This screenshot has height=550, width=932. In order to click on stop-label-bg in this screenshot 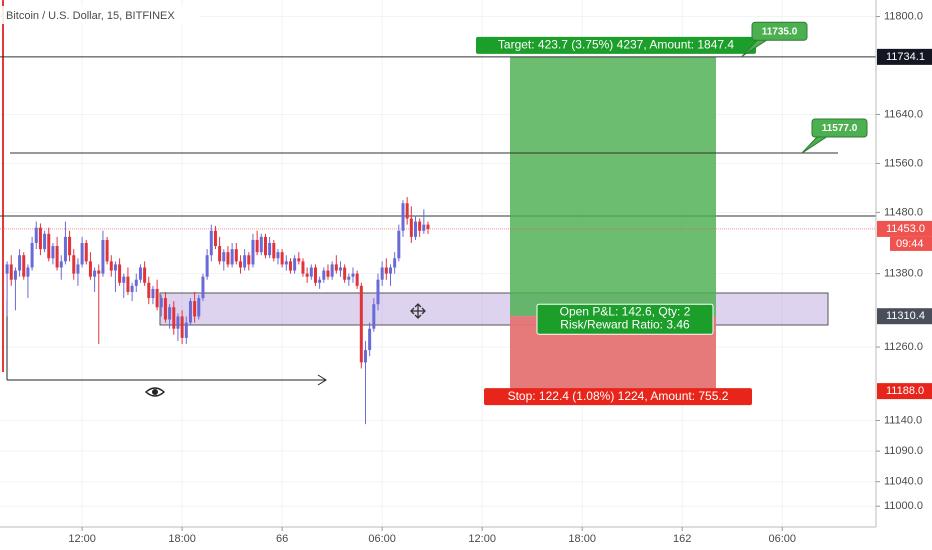, I will do `click(618, 397)`.